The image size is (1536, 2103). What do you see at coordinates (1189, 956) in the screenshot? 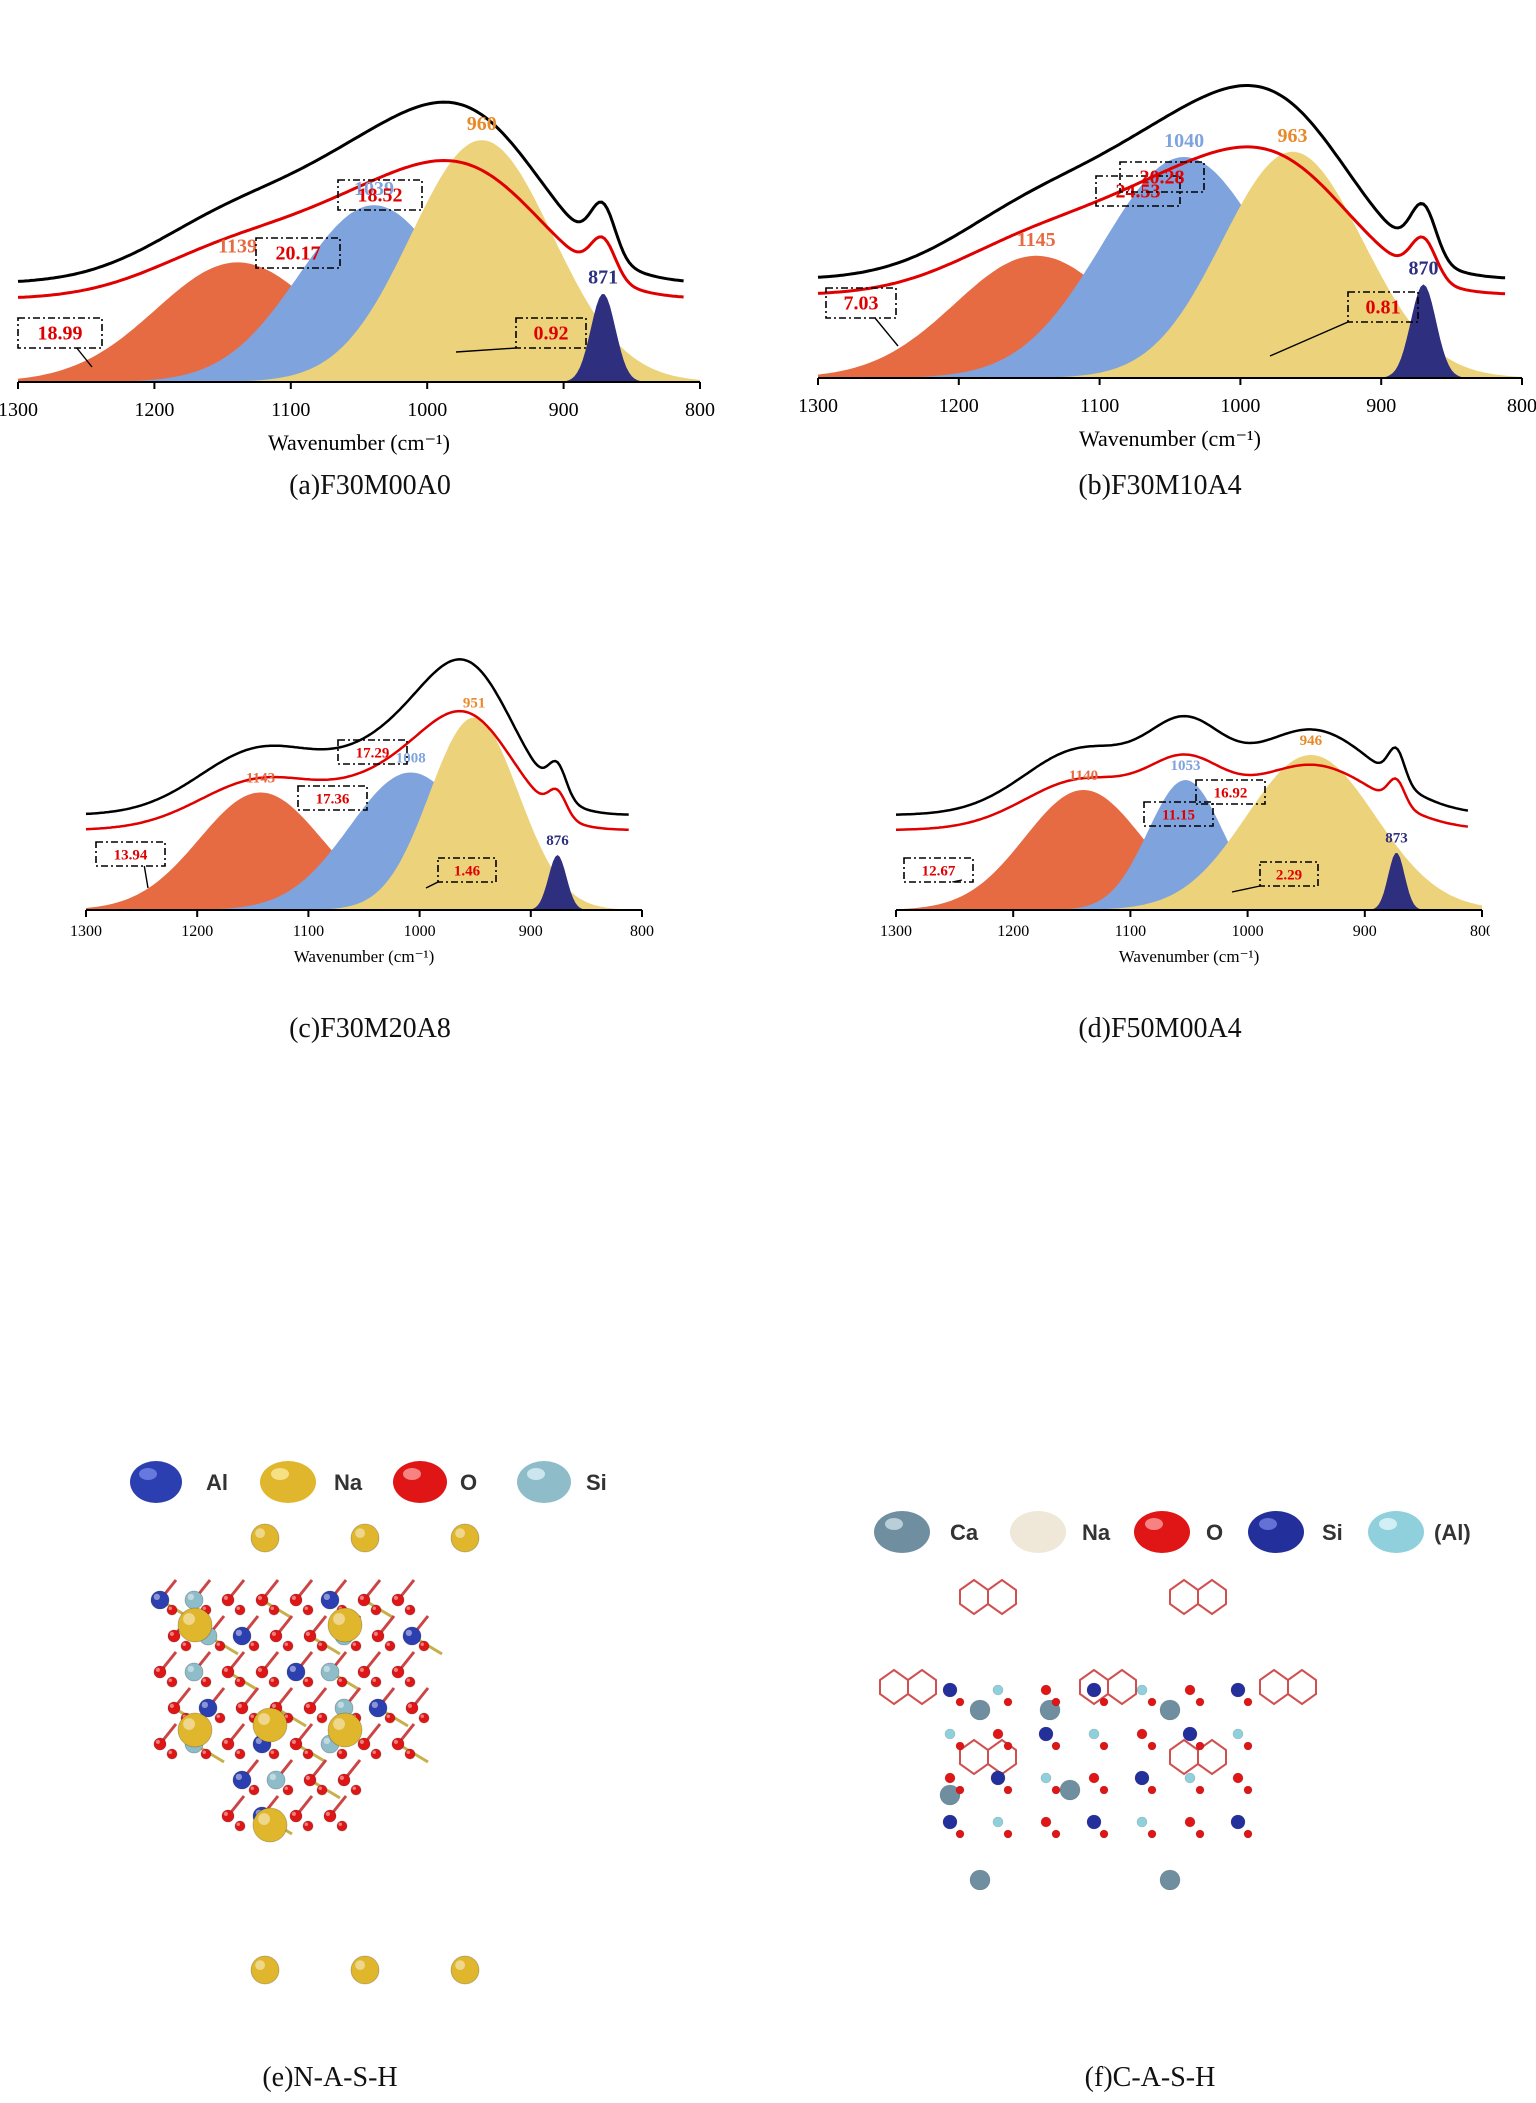
I see `chart-d-x-axis-label: Wavenumber (cm⁻¹)` at bounding box center [1189, 956].